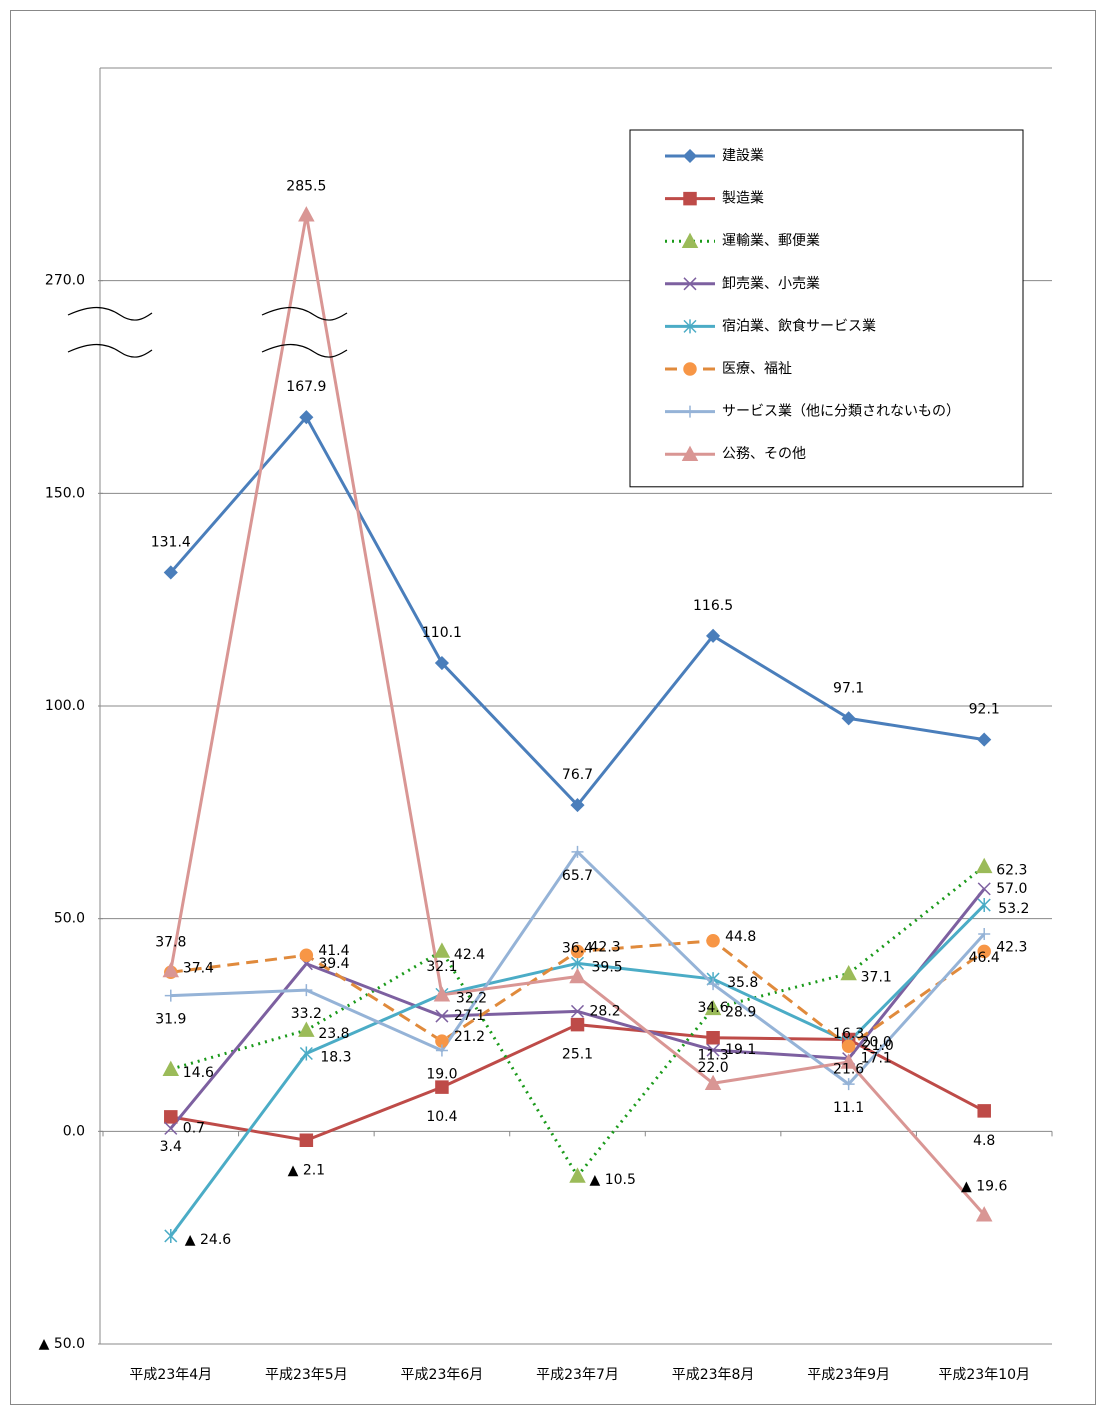 The height and width of the screenshot is (1415, 1107). I want to click on data-label: 31.9, so click(170, 1020).